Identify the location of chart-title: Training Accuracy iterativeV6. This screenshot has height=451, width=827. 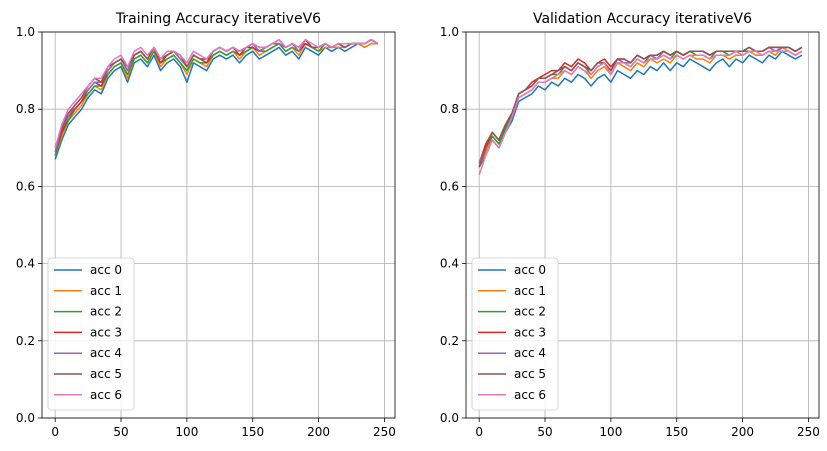
(218, 19).